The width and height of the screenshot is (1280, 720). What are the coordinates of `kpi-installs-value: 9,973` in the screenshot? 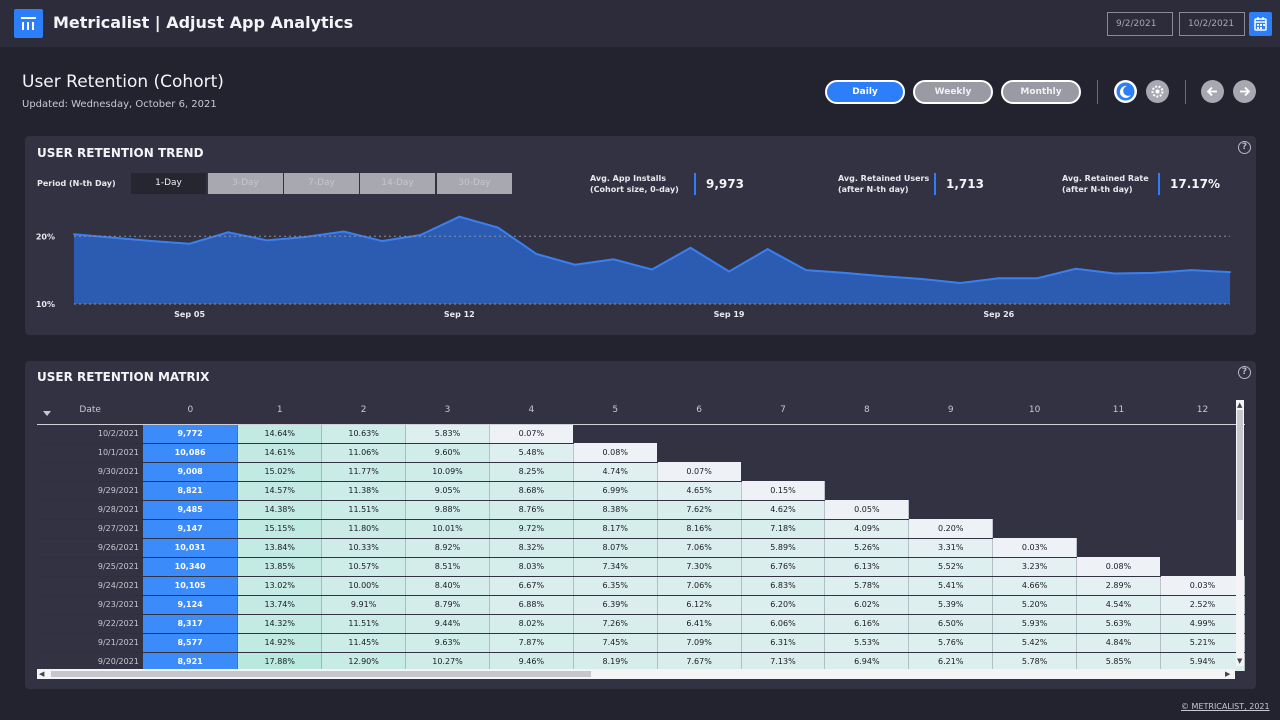 It's located at (725, 184).